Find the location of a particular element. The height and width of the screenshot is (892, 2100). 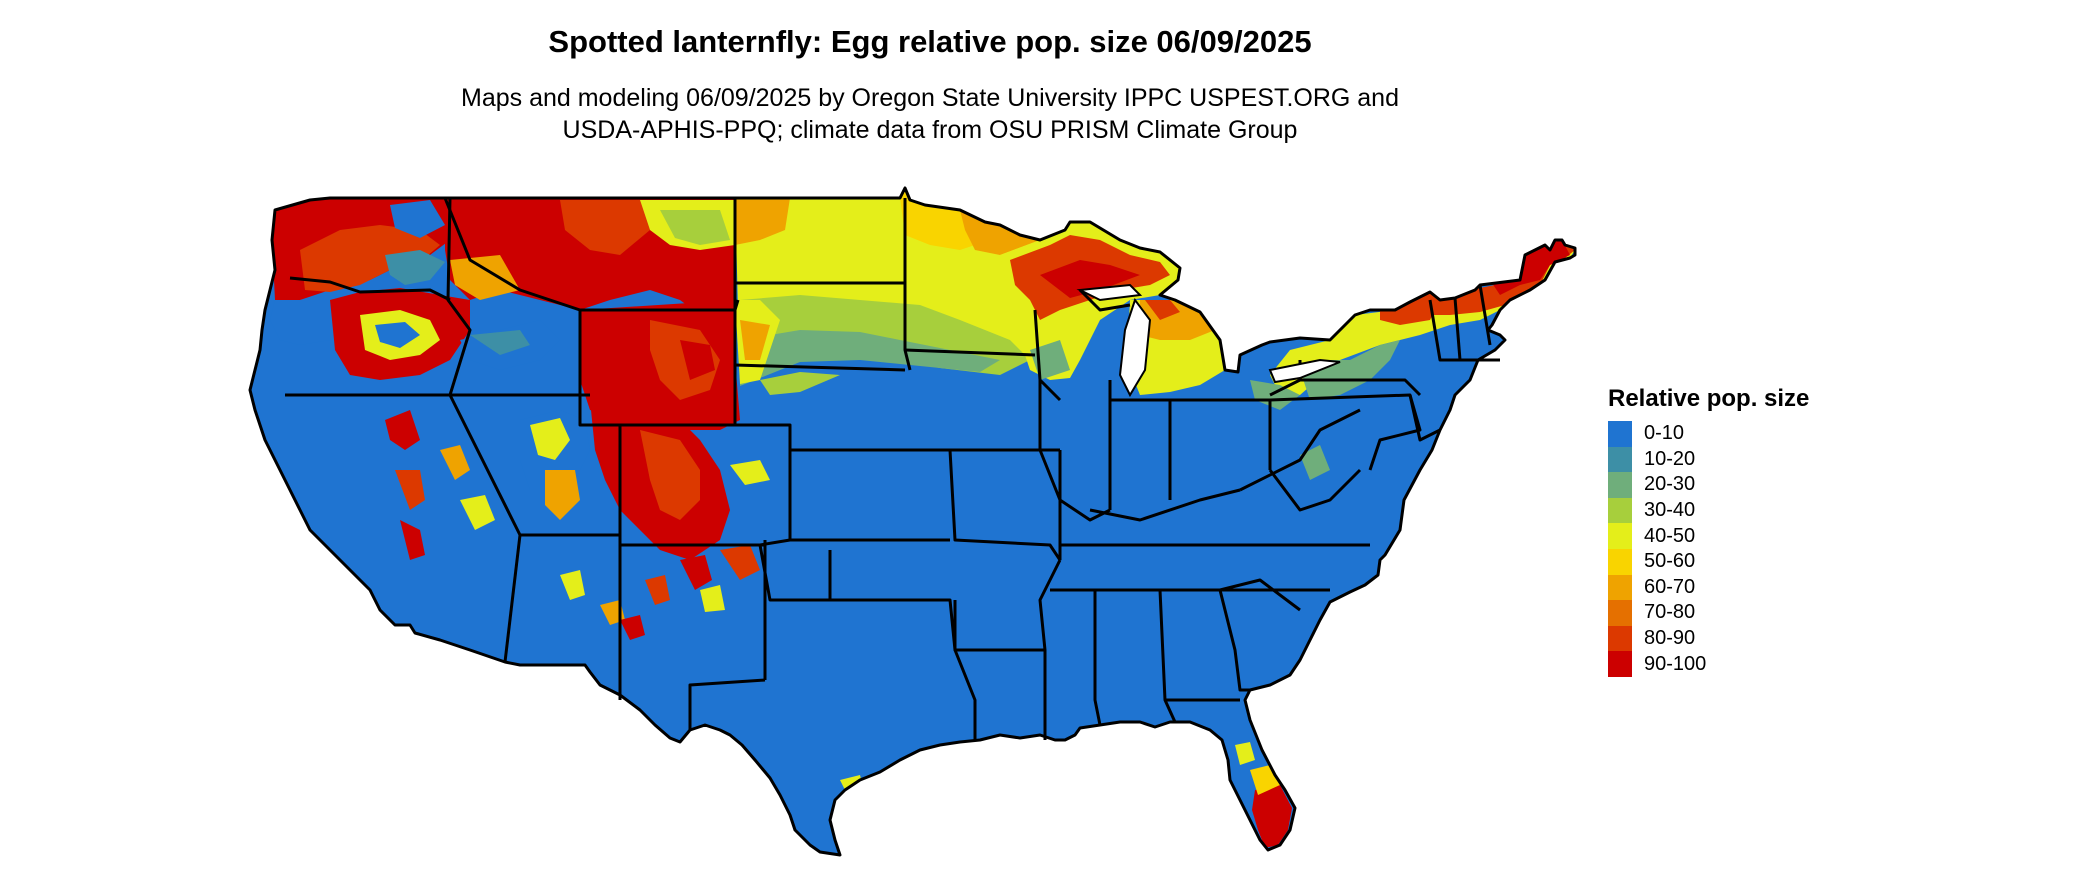

legend-item: 60-70 is located at coordinates (1708, 587).